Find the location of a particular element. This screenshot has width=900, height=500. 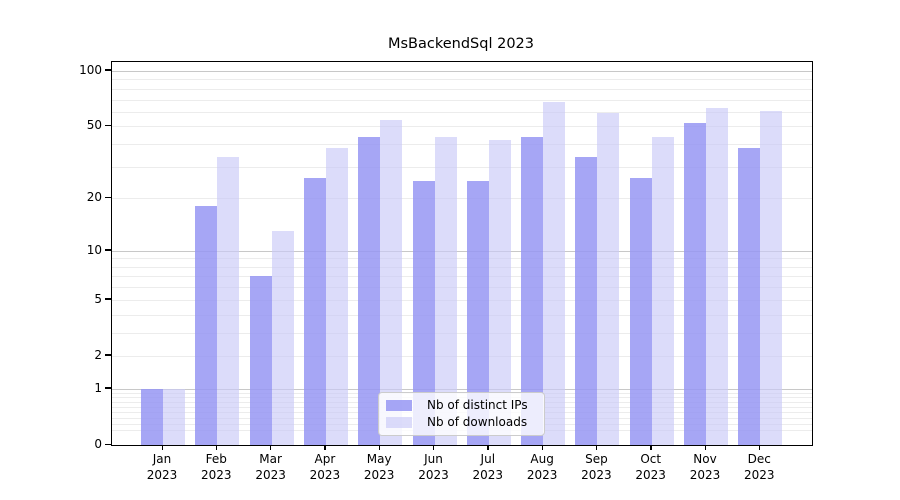

x-tick-label: Nov 2023 is located at coordinates (705, 467).